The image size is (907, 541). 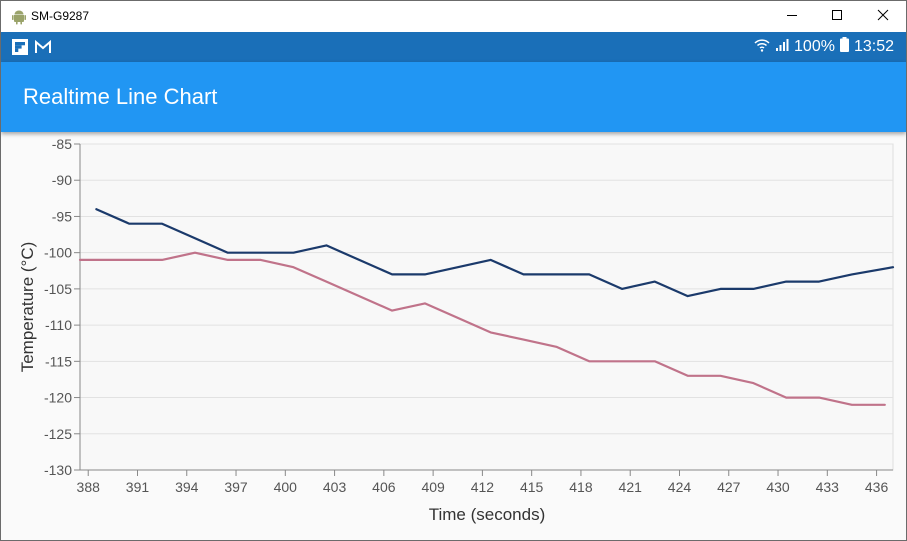 I want to click on y-tick-label: -115, so click(x=58, y=361).